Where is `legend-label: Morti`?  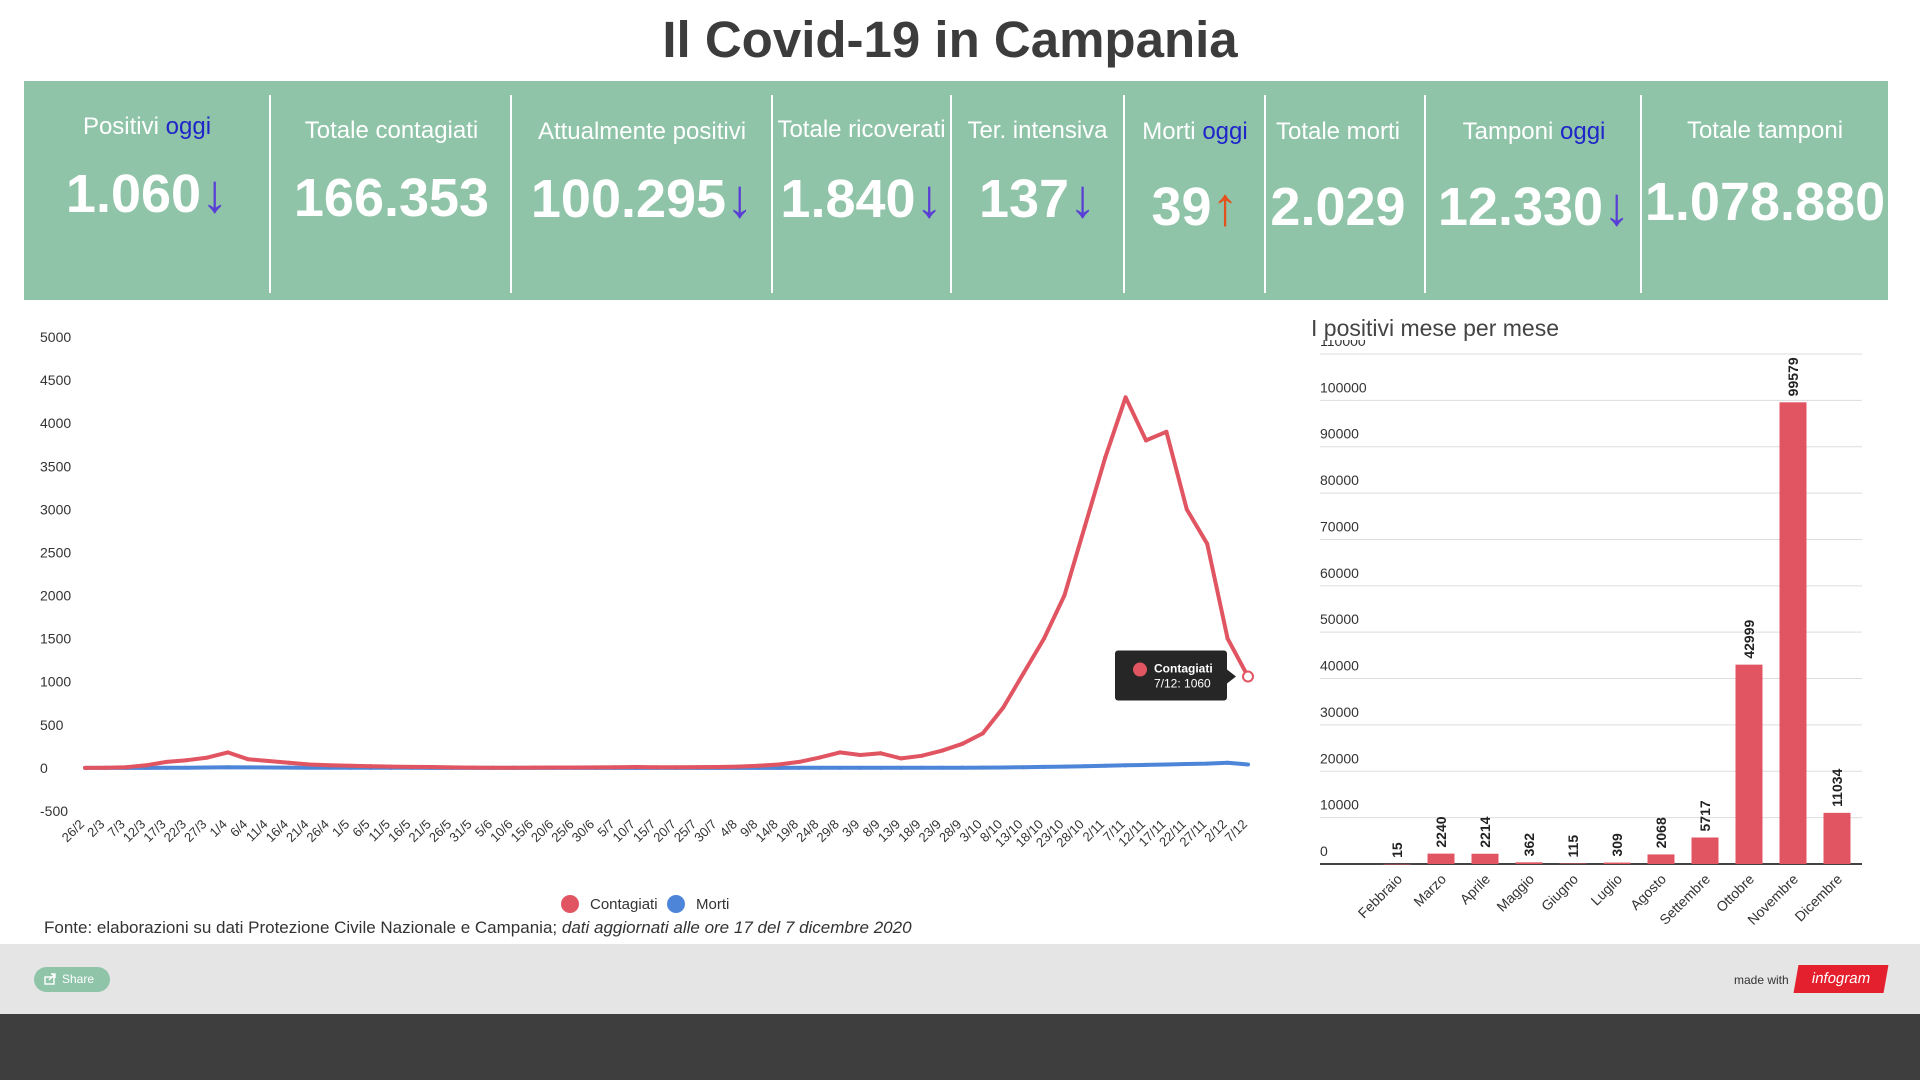
legend-label: Morti is located at coordinates (712, 904).